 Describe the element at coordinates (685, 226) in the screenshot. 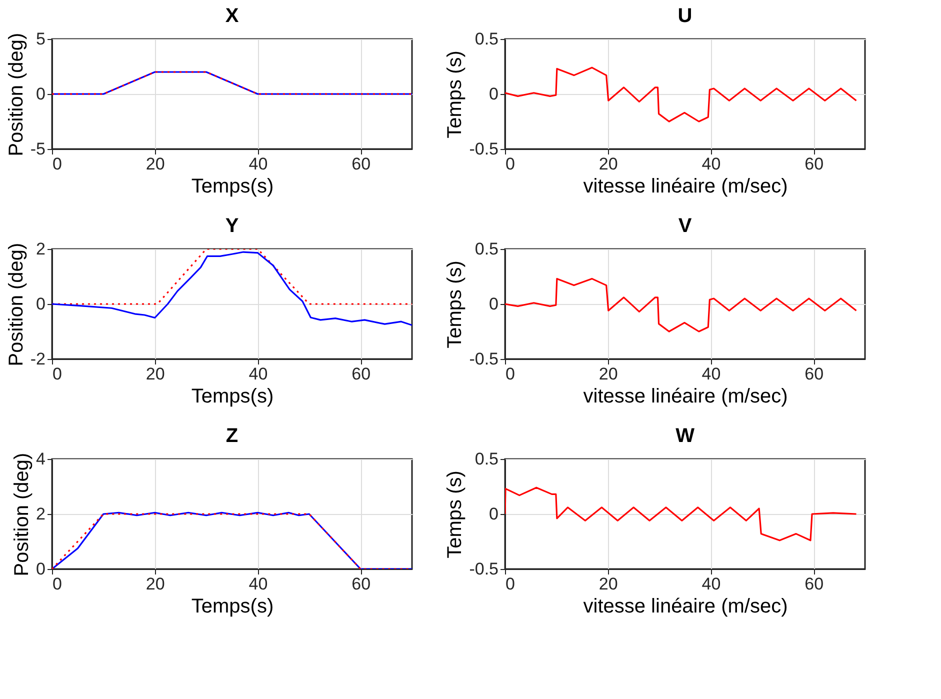

I see `chart-title: V` at that location.